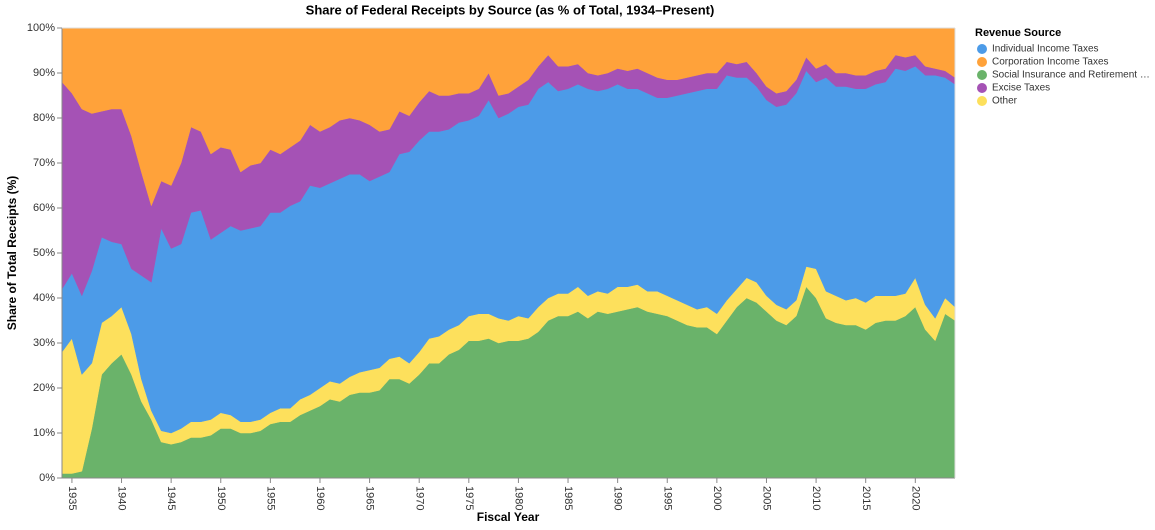  I want to click on y-tick-label: 40%, so click(44, 298).